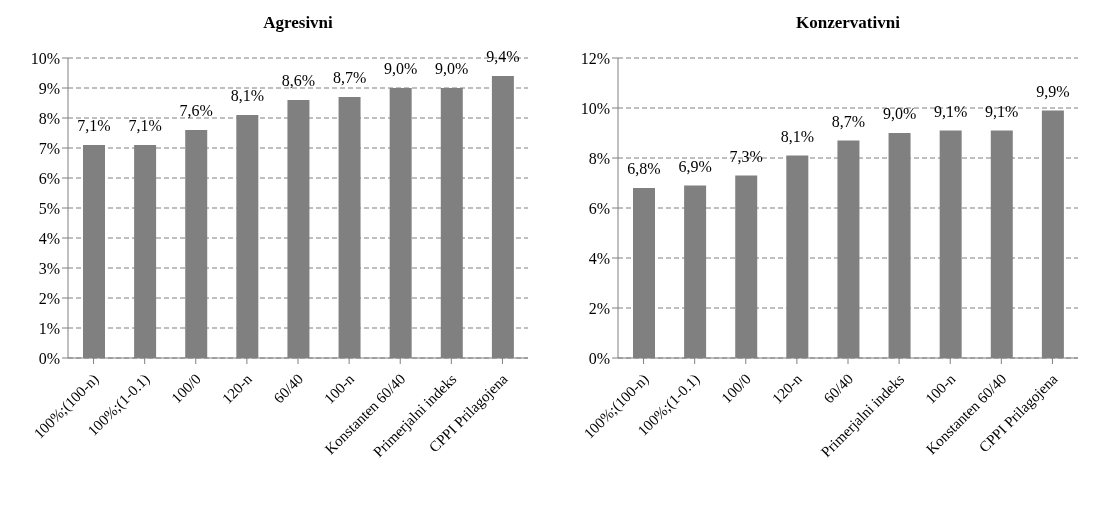 The image size is (1105, 515). What do you see at coordinates (49, 88) in the screenshot?
I see `y-tick-label: 9%` at bounding box center [49, 88].